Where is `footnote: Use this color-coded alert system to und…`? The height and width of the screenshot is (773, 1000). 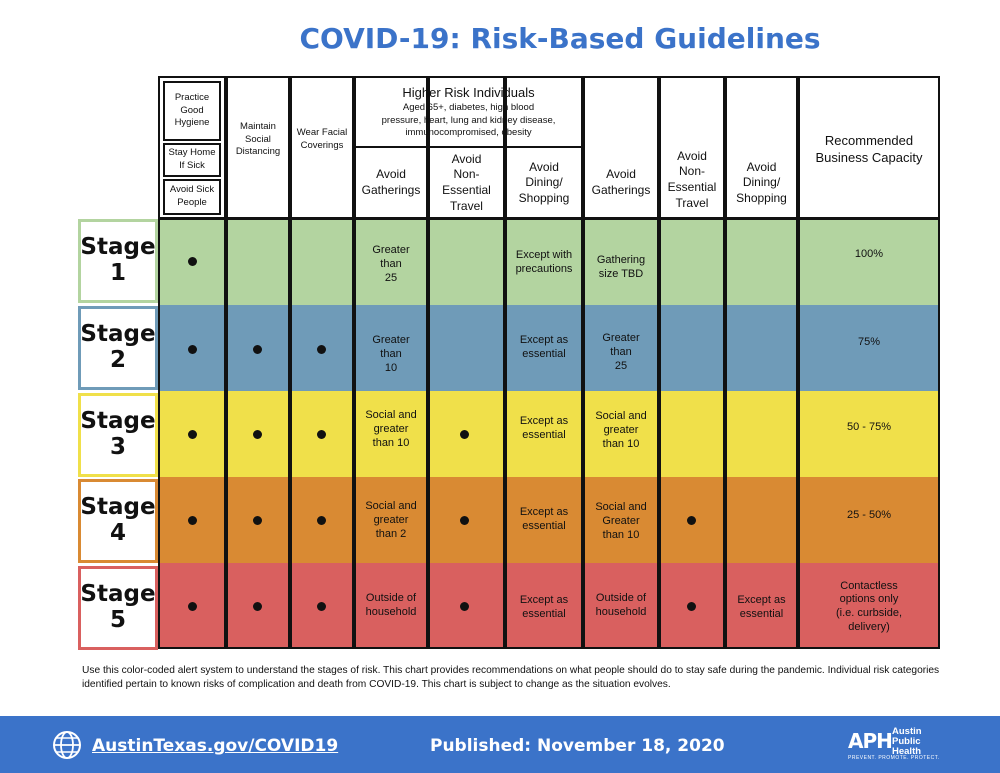
footnote: Use this color-coded alert system to und… is located at coordinates (511, 678).